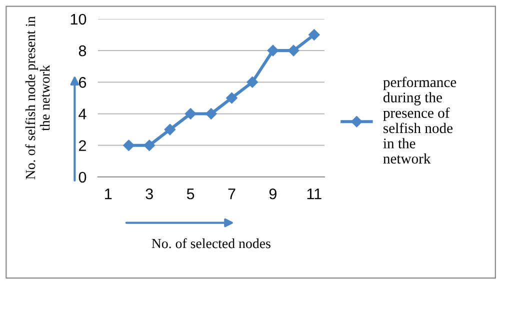 This screenshot has width=515, height=316. What do you see at coordinates (82, 114) in the screenshot?
I see `y-tick-label: 4` at bounding box center [82, 114].